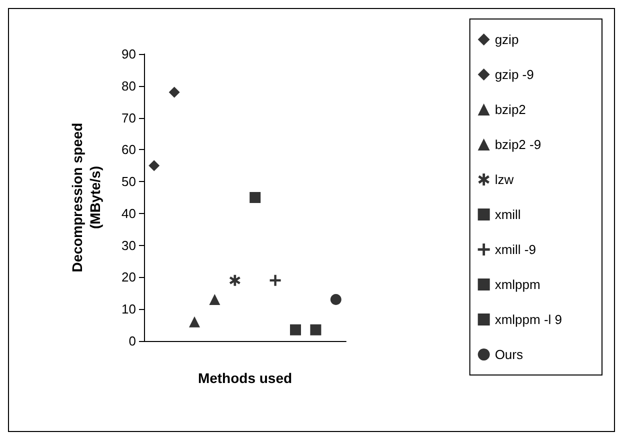  I want to click on legend-label: xmlppm, so click(517, 284).